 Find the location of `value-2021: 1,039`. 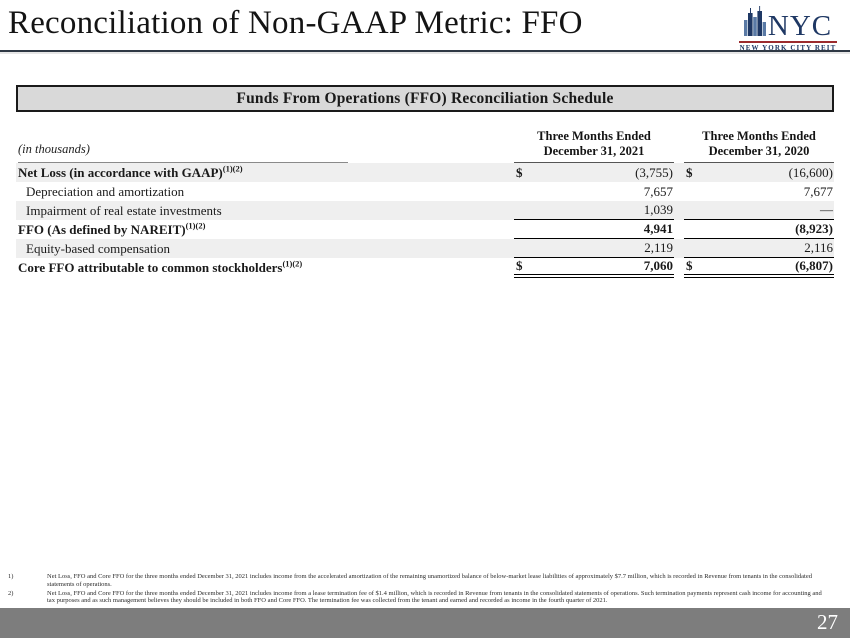

value-2021: 1,039 is located at coordinates (594, 210).